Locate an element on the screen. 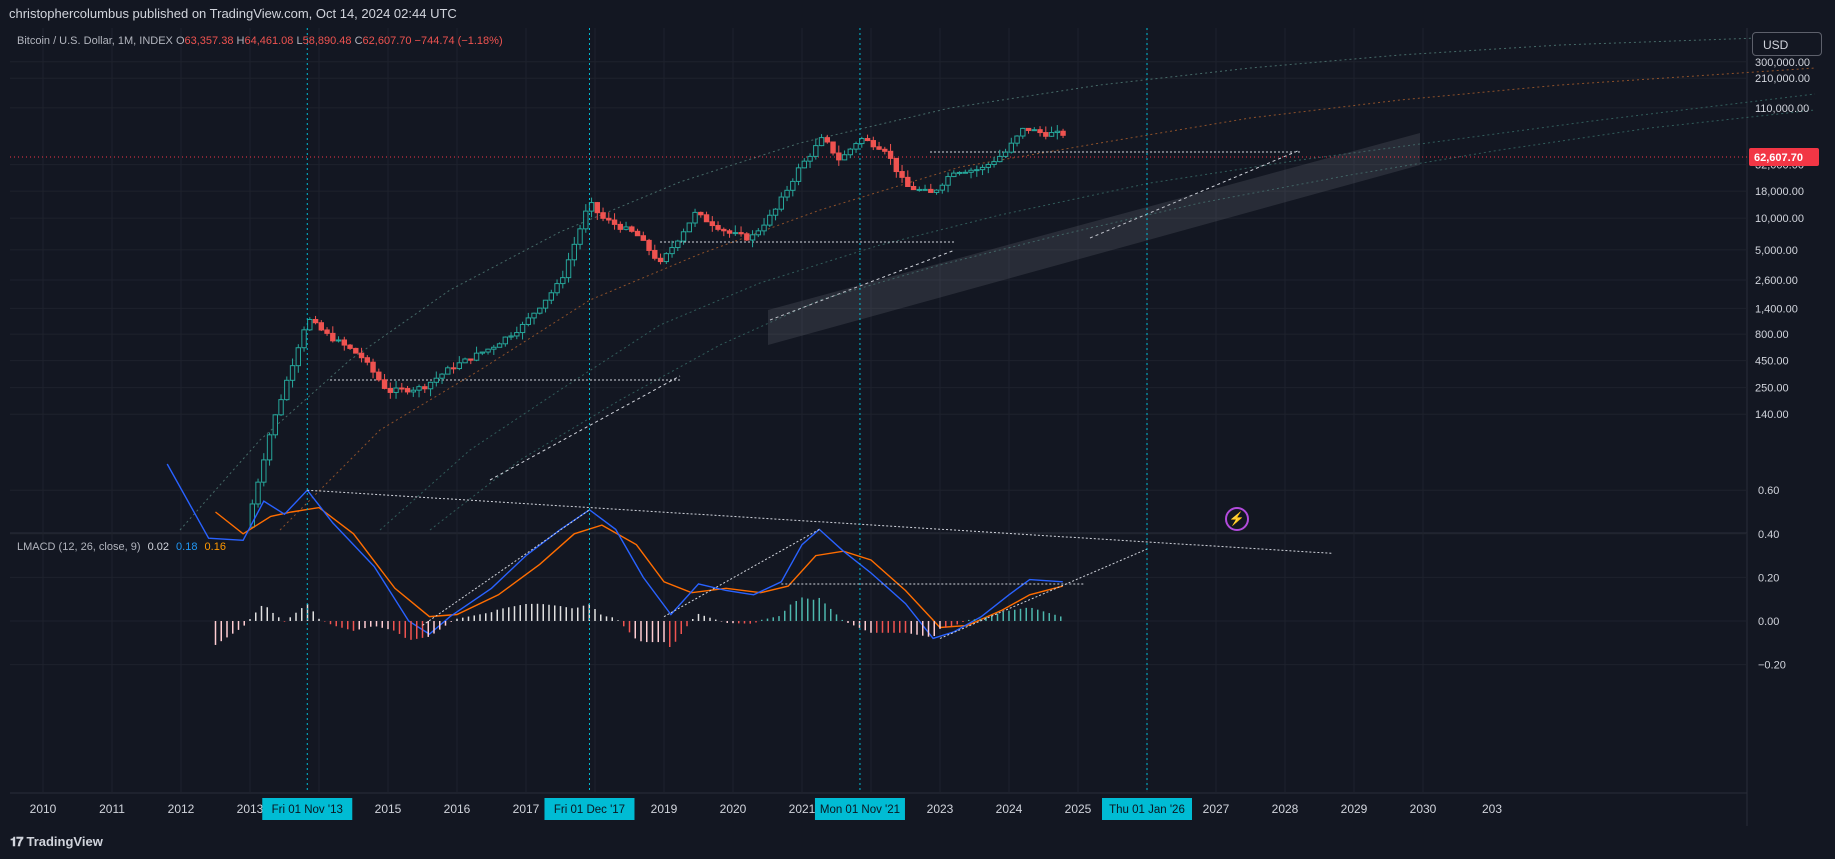 The width and height of the screenshot is (1835, 859). last-price-label: 62,607.70 is located at coordinates (1778, 158).